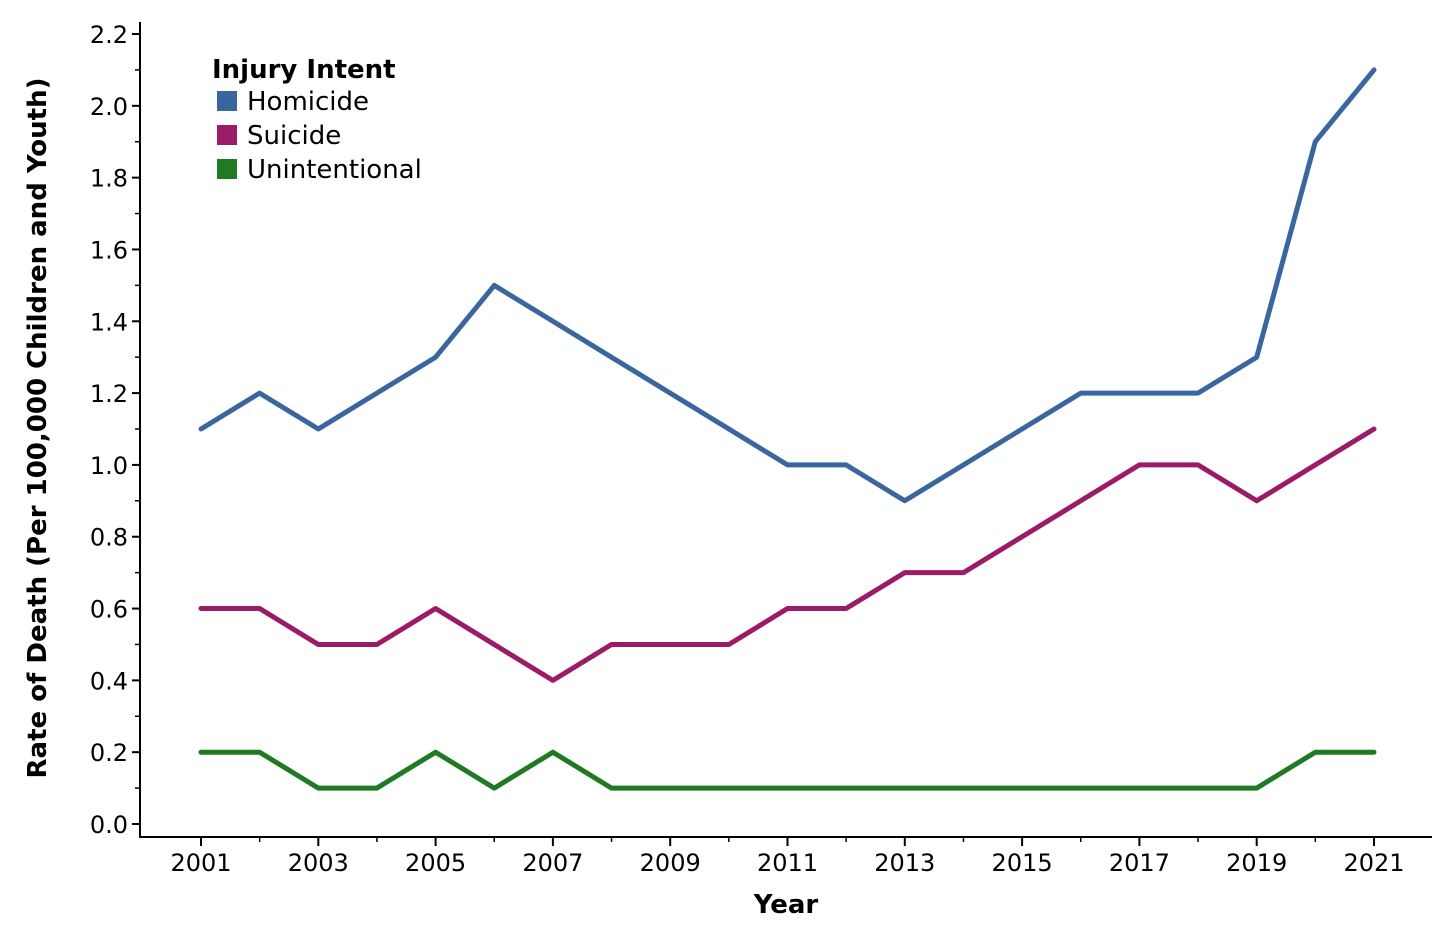  What do you see at coordinates (227, 101) in the screenshot?
I see `legend-swatch-homicide` at bounding box center [227, 101].